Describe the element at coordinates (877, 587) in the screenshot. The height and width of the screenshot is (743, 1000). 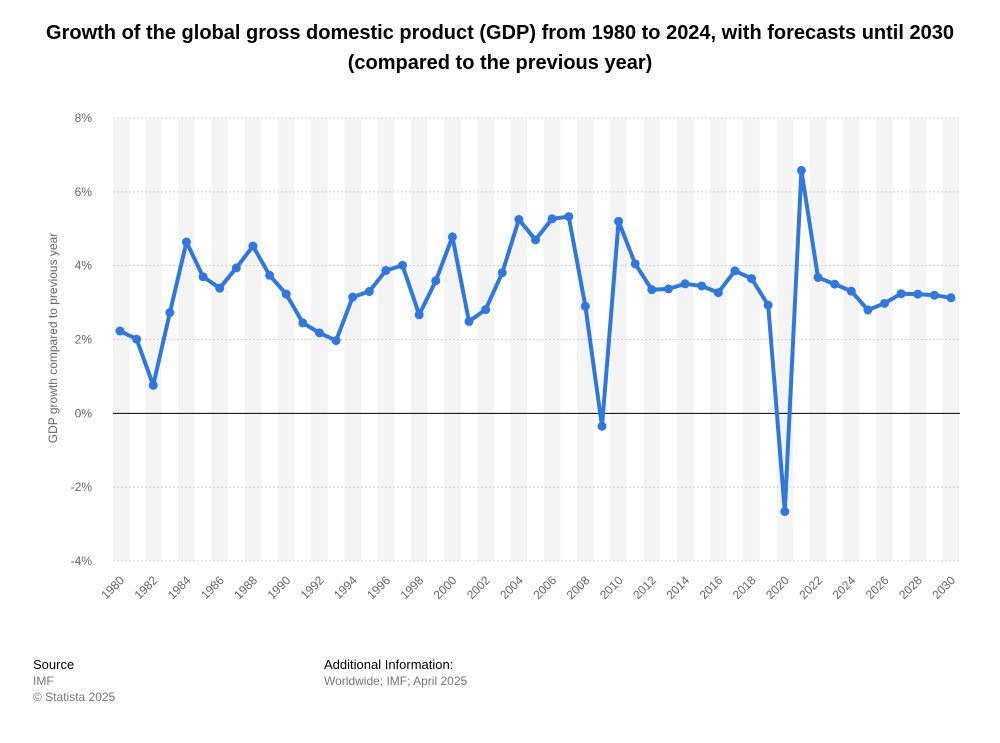
I see `x-tick-label: 2026` at that location.